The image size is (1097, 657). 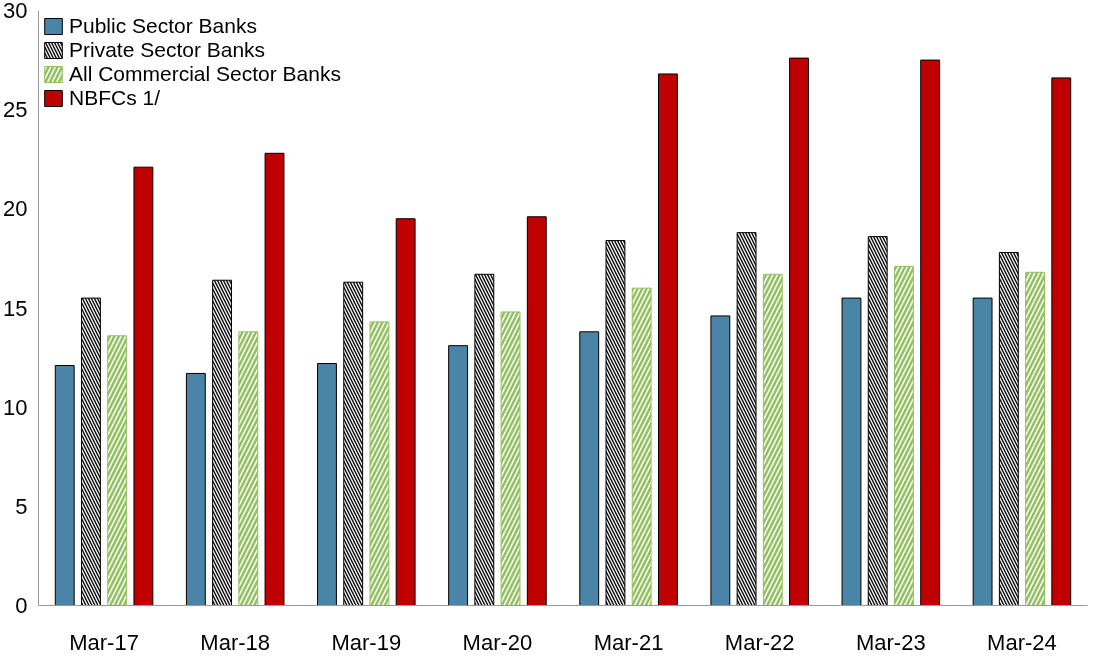 What do you see at coordinates (205, 74) in the screenshot?
I see `legend-label: All Commercial Sector Banks` at bounding box center [205, 74].